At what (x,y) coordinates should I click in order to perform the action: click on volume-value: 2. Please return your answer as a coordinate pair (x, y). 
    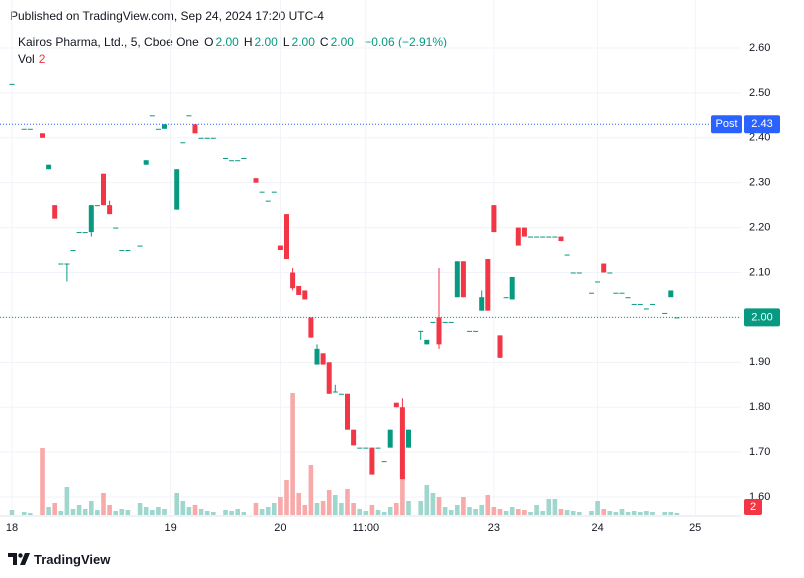
    Looking at the image, I should click on (42, 59).